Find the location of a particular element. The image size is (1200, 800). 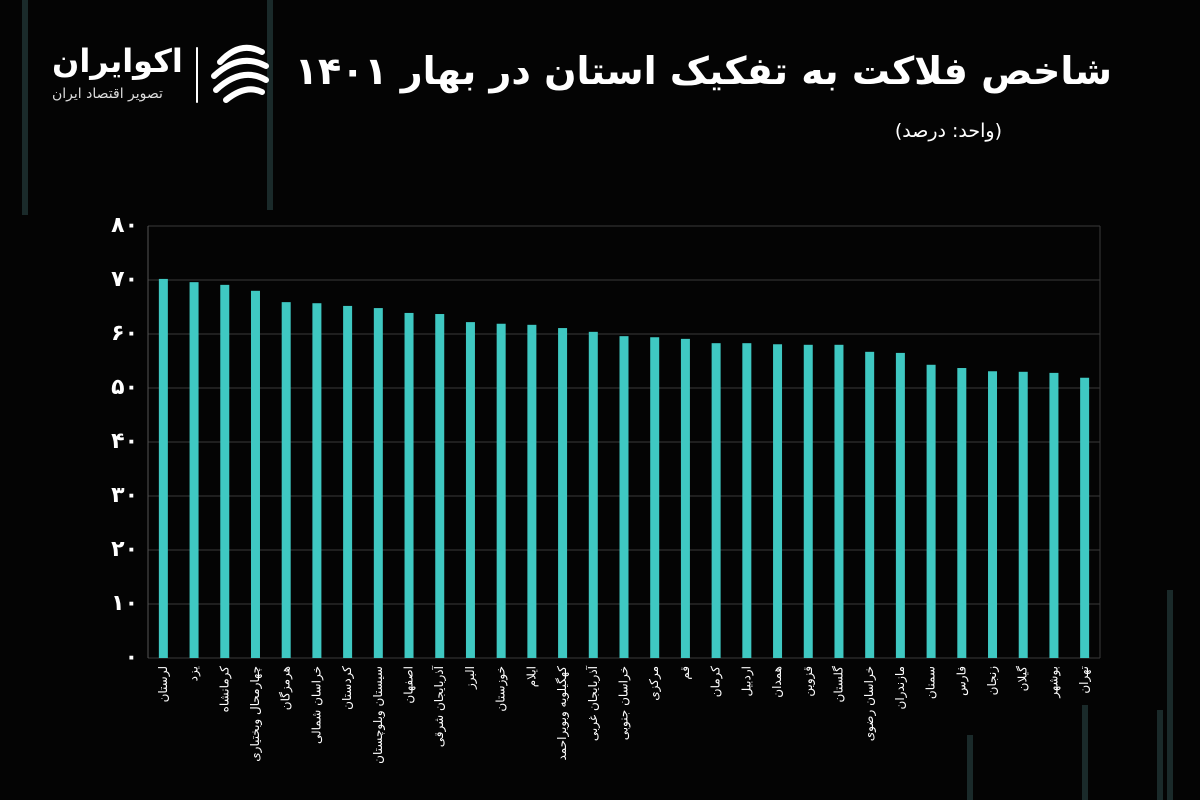

x-tick-label: قم is located at coordinates (685, 673).